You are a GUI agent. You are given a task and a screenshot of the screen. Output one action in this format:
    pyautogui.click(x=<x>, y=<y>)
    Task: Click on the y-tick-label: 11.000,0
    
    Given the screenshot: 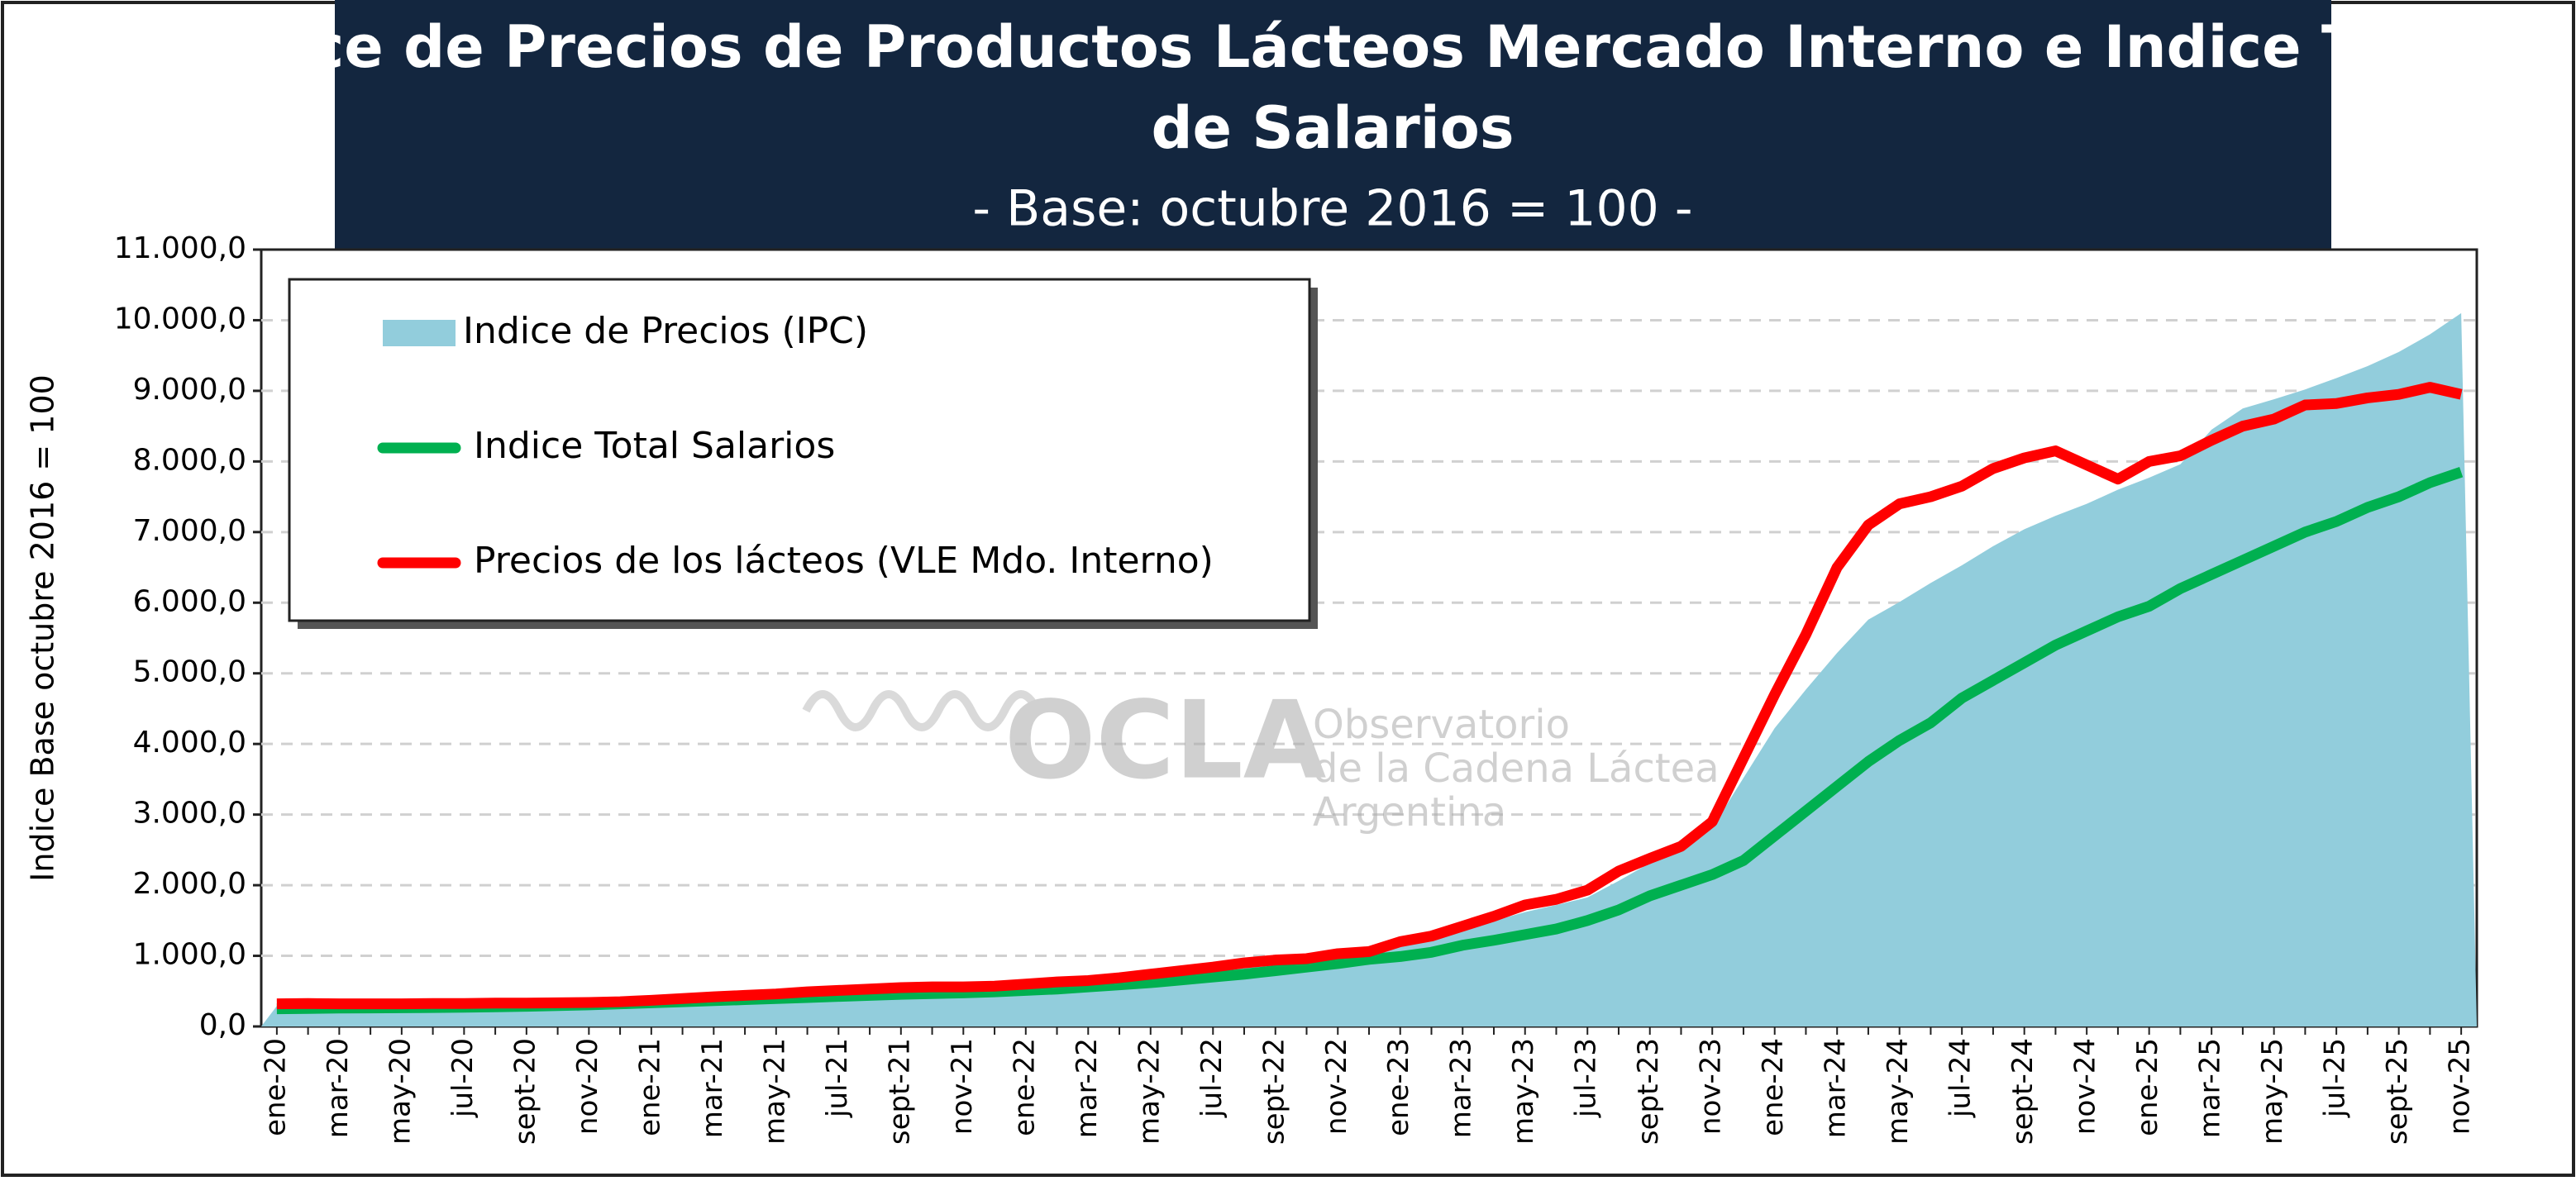 What is the action you would take?
    pyautogui.click(x=180, y=248)
    